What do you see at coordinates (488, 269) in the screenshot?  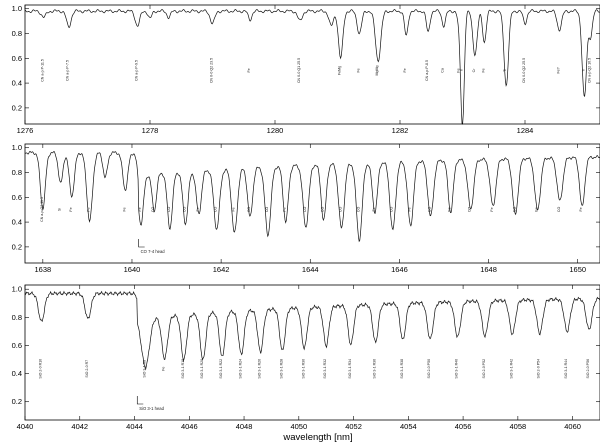 I see `x-tick-label: 1648` at bounding box center [488, 269].